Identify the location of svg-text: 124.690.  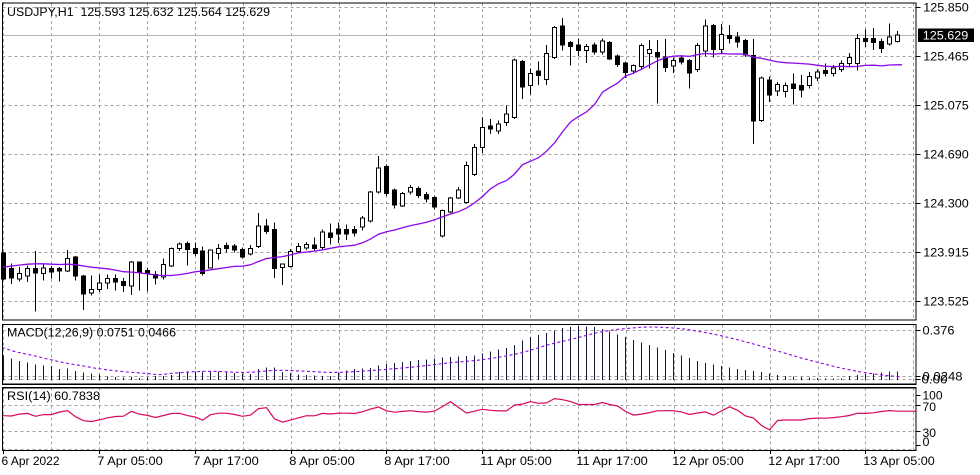
(946, 156).